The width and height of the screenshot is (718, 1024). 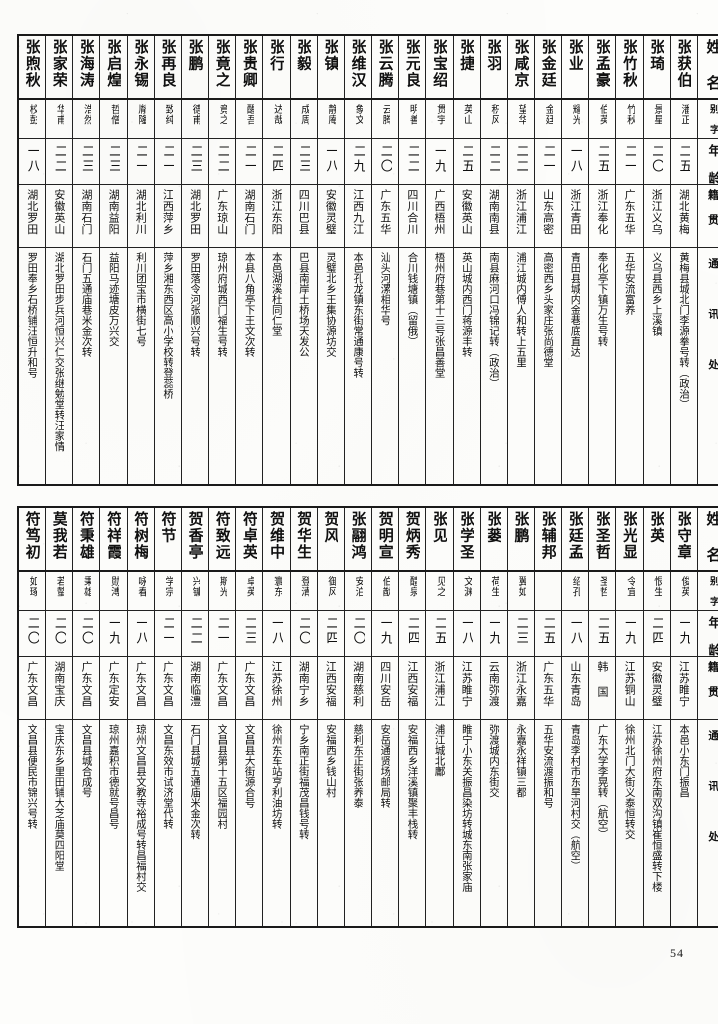 What do you see at coordinates (195, 212) in the screenshot?
I see `origin-text: 湖北罗田` at bounding box center [195, 212].